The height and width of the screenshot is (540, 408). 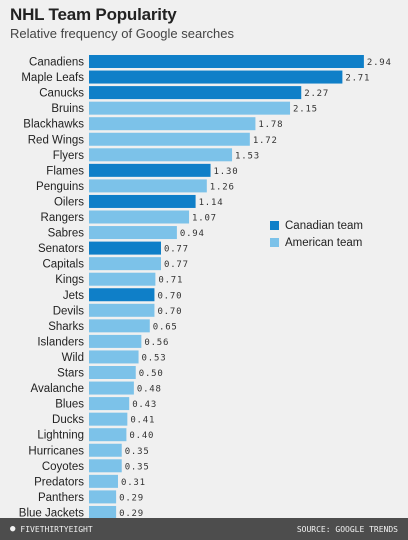 I want to click on value-label: 0.53, so click(x=154, y=358).